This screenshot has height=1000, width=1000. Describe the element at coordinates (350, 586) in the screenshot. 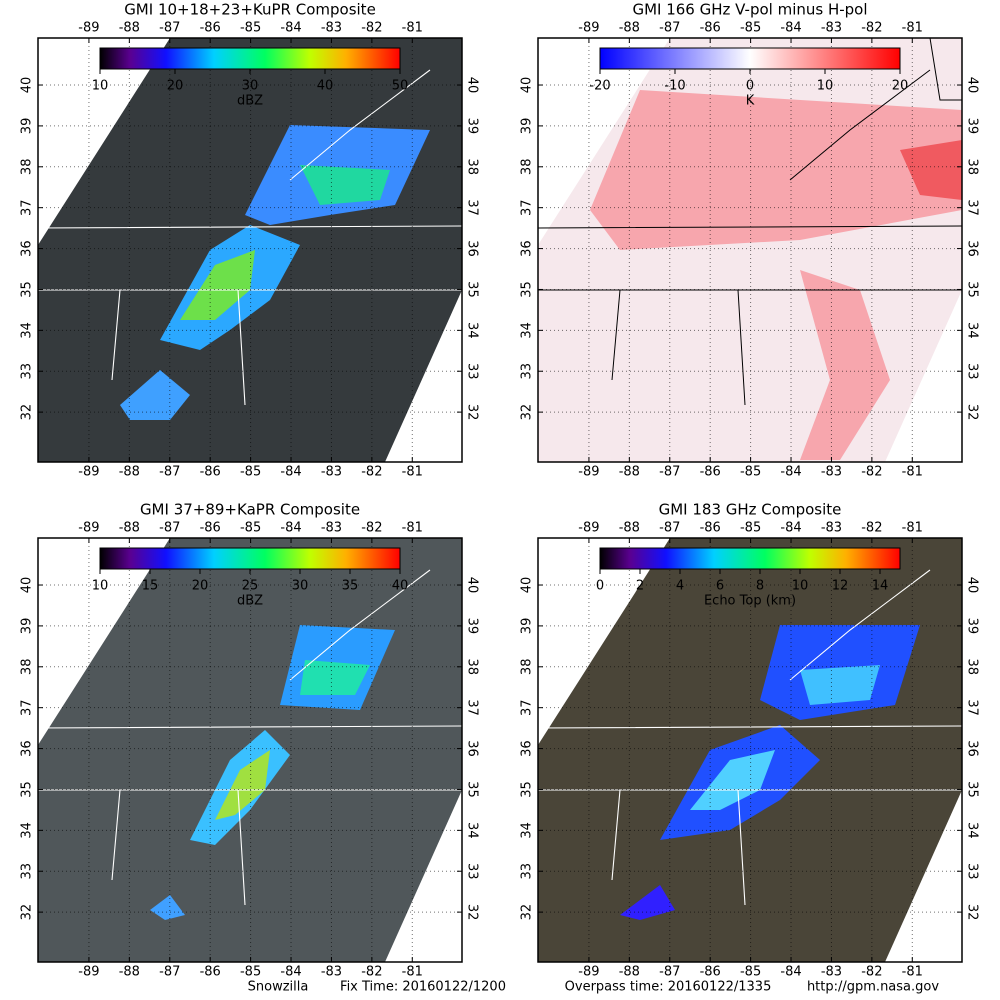

I see `colorbar-tick-label: 35` at that location.